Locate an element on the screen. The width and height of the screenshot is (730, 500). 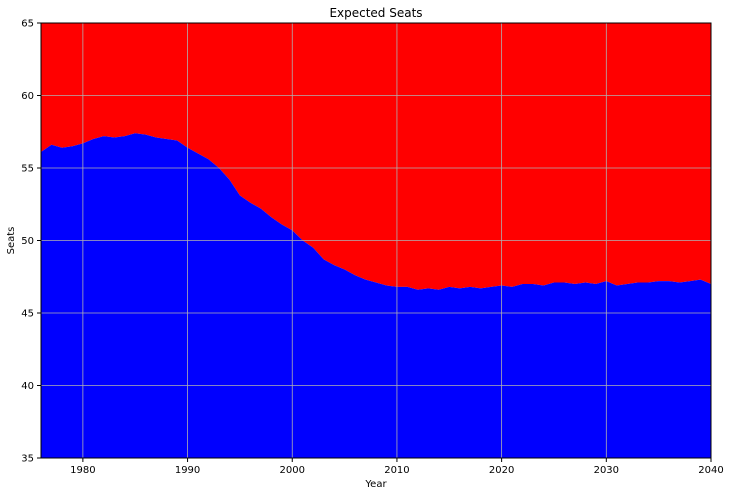
y-tick-label: 45 is located at coordinates (27, 314).